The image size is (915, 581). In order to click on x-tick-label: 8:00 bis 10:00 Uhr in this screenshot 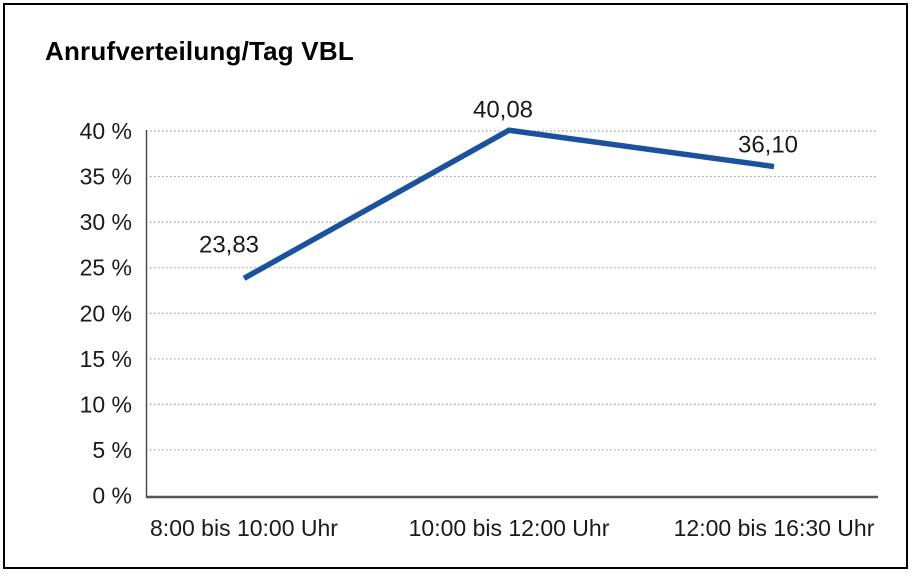, I will do `click(244, 528)`.